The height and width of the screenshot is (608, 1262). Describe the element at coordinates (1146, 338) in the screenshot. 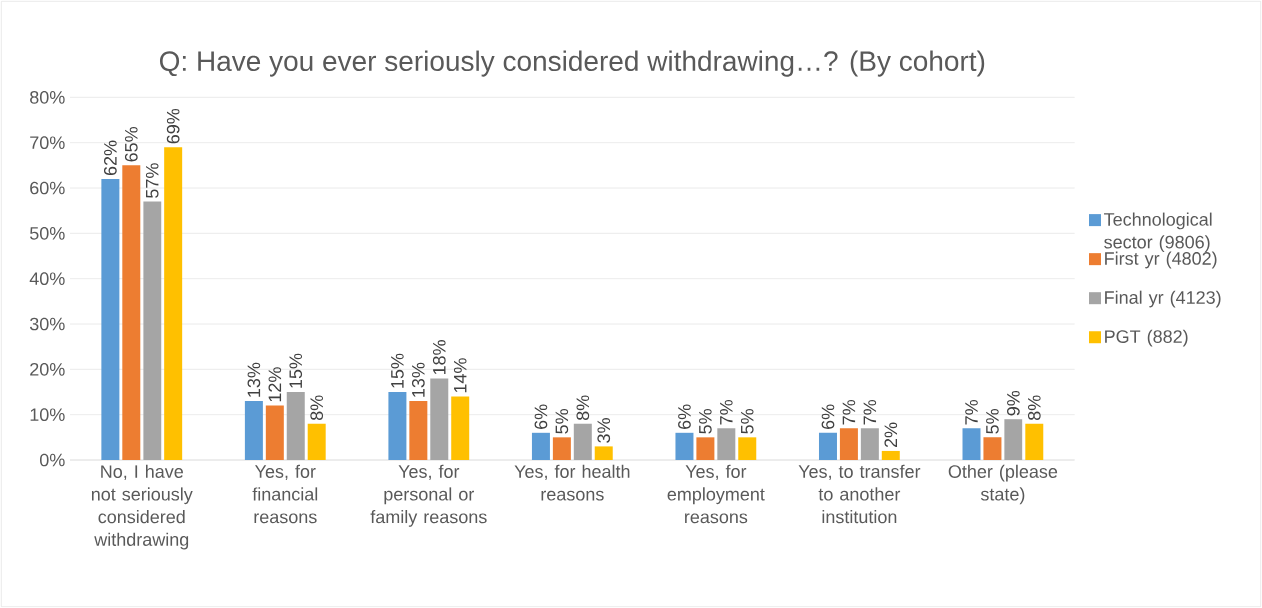

I see `legend-label: PGT (882)` at that location.